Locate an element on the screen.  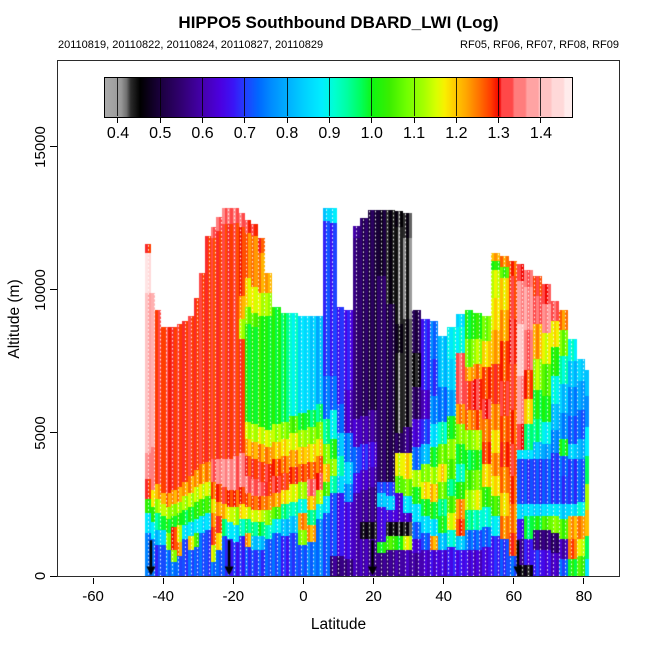
colorbar-tick-label: 1.0 is located at coordinates (371, 133).